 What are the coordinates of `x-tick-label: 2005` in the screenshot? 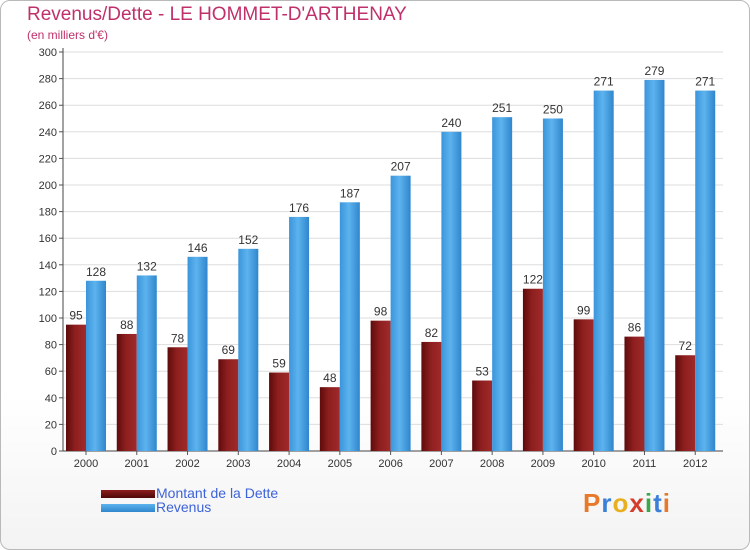 It's located at (340, 464).